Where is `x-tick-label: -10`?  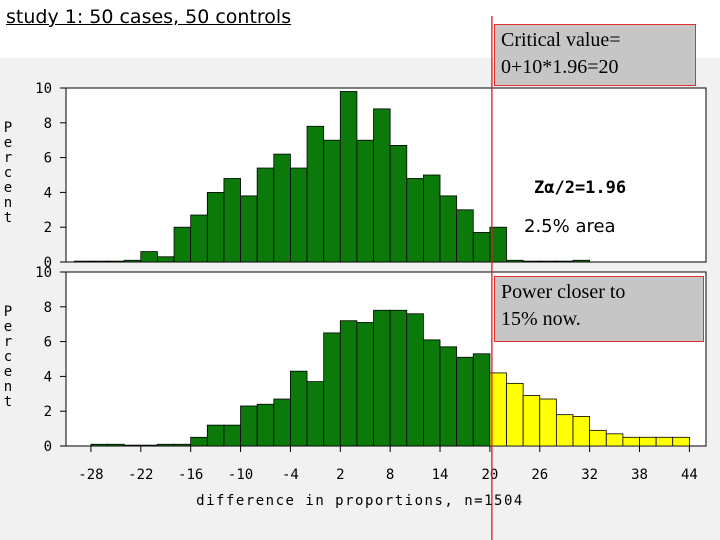 x-tick-label: -10 is located at coordinates (240, 475).